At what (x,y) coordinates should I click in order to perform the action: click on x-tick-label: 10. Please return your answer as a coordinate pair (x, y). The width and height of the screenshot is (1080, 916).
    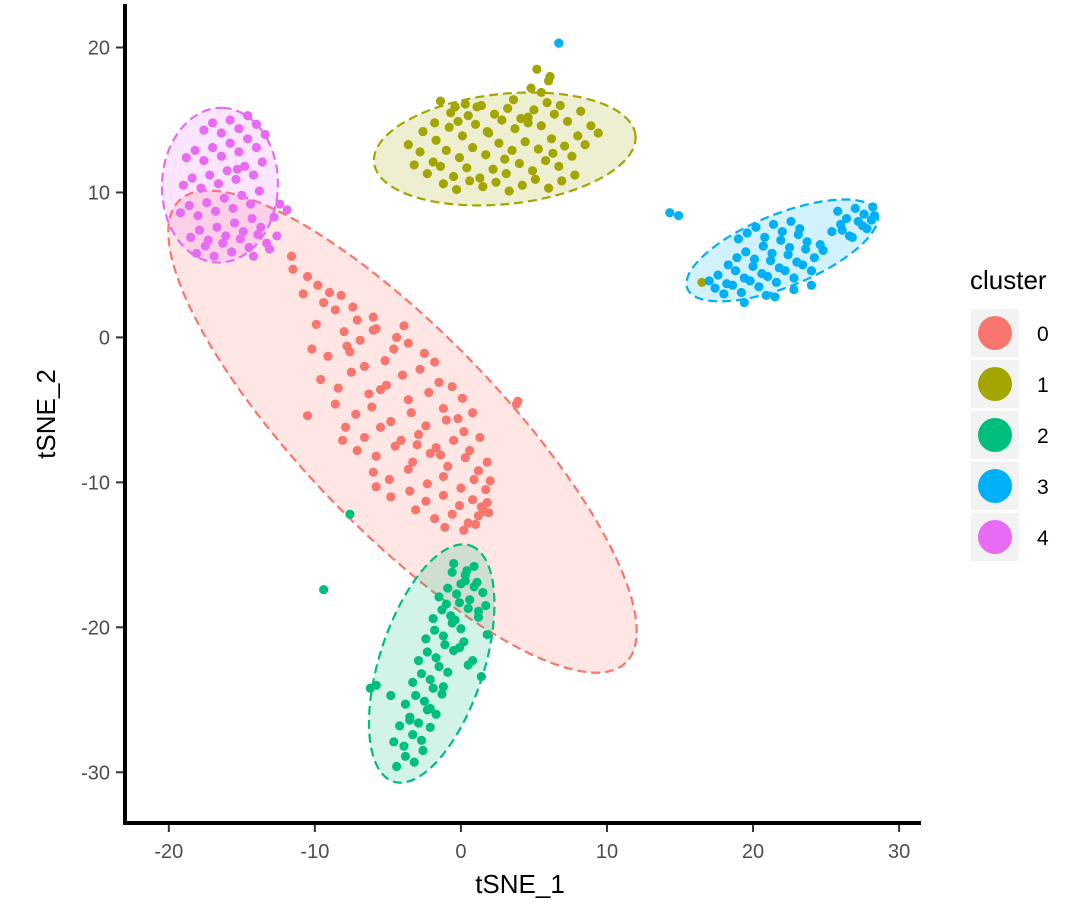
    Looking at the image, I should click on (607, 852).